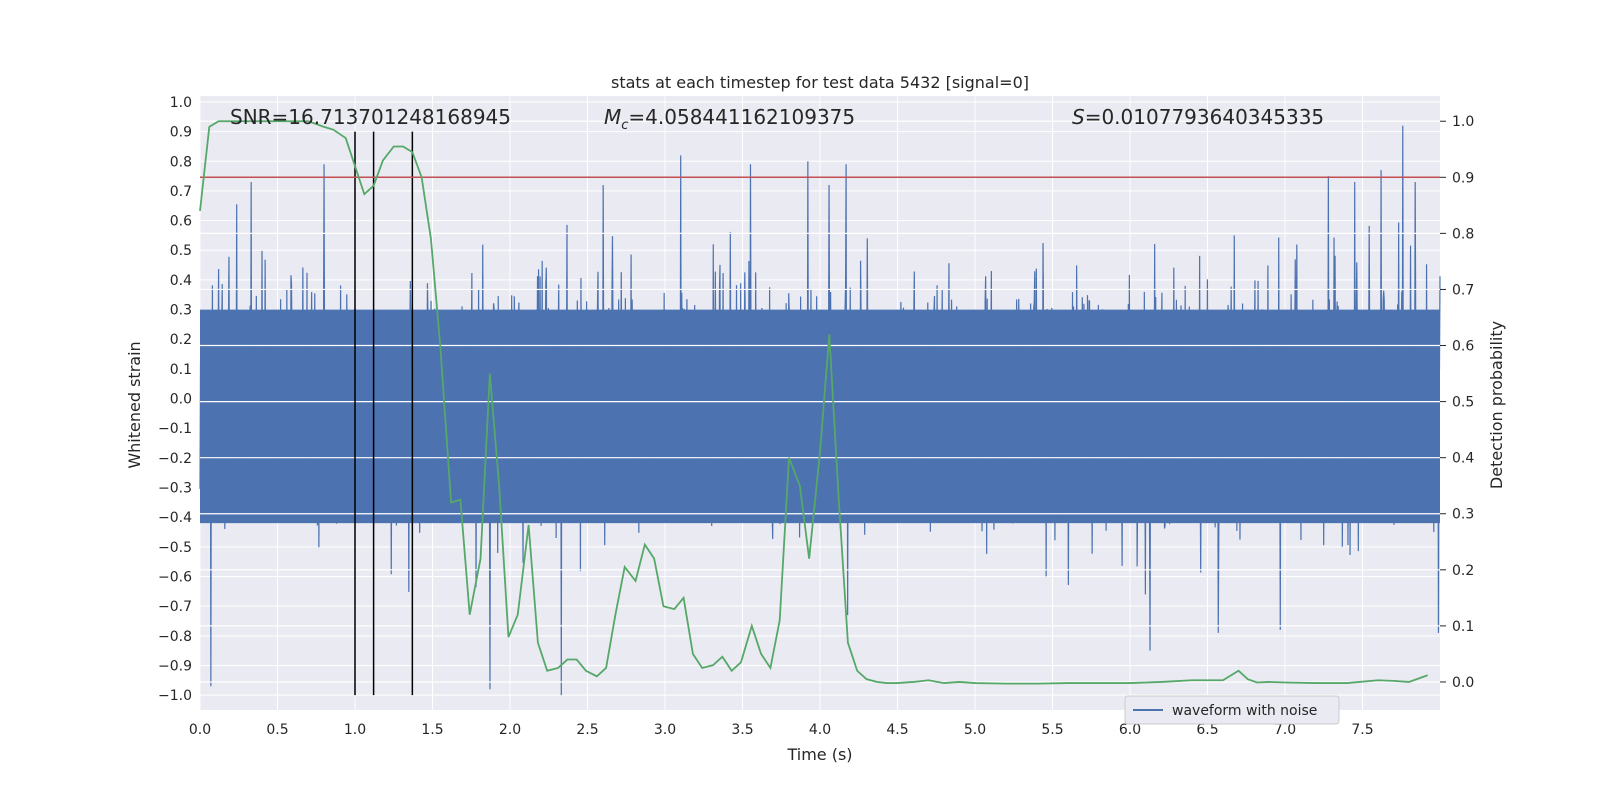 This screenshot has height=800, width=1600. What do you see at coordinates (1078, 117) in the screenshot?
I see `s-symbol: S` at bounding box center [1078, 117].